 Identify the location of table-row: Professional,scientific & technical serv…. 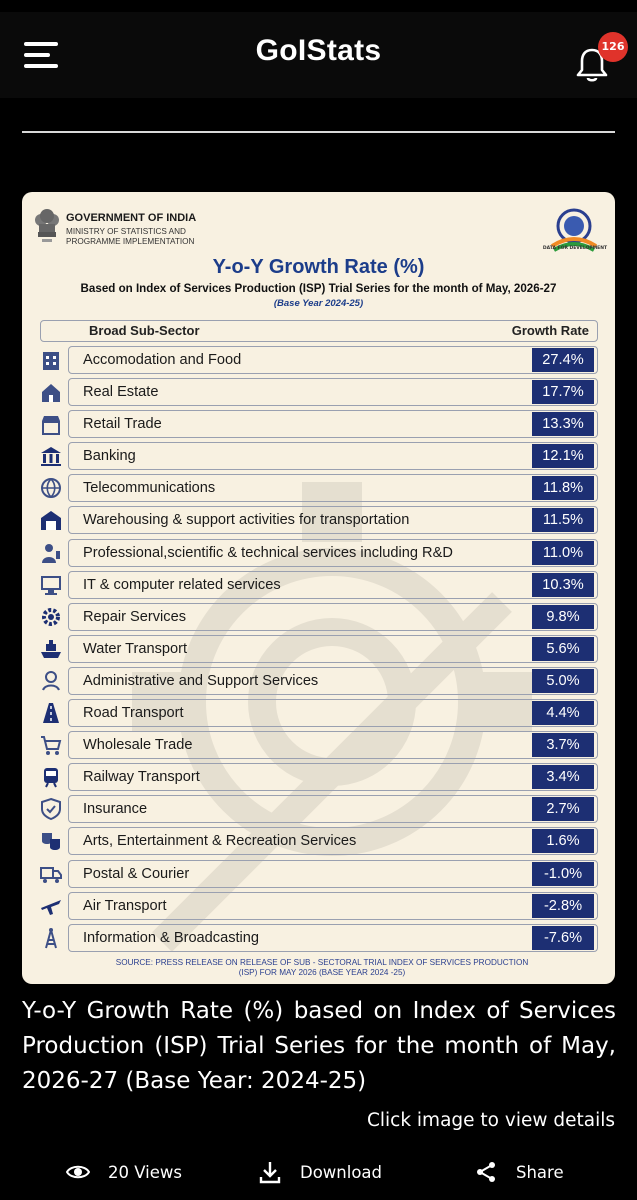
(319, 553).